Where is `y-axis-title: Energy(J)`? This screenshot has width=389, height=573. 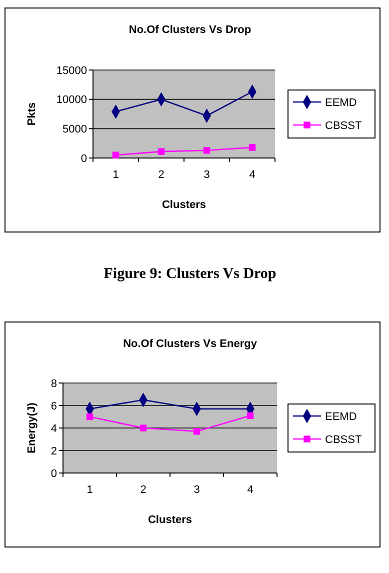
y-axis-title: Energy(J) is located at coordinates (32, 428).